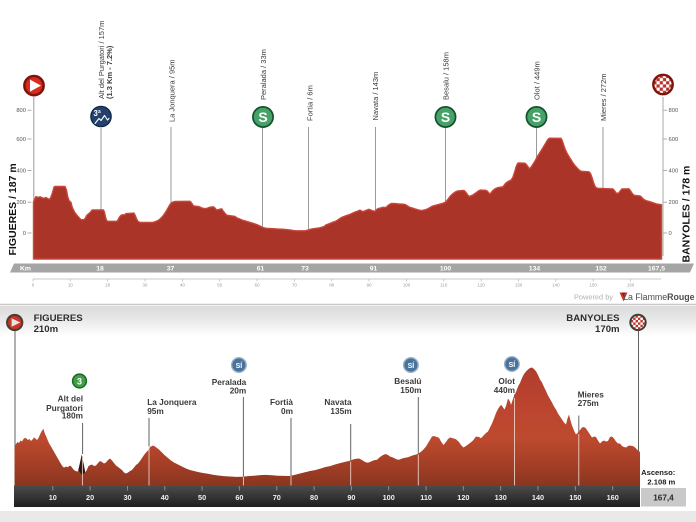 The image size is (696, 522). What do you see at coordinates (109, 72) in the screenshot?
I see `svg-text: (1.3 Km - 7.2%)` at bounding box center [109, 72].